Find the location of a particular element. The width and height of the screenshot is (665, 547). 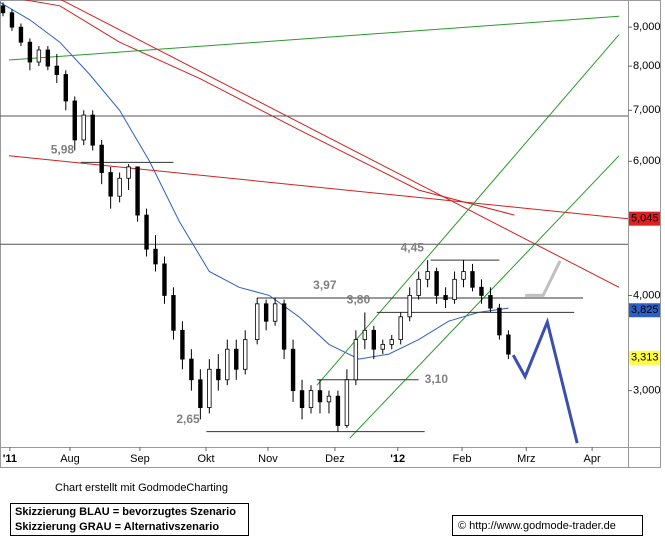

level-label: 2,65 is located at coordinates (188, 419).